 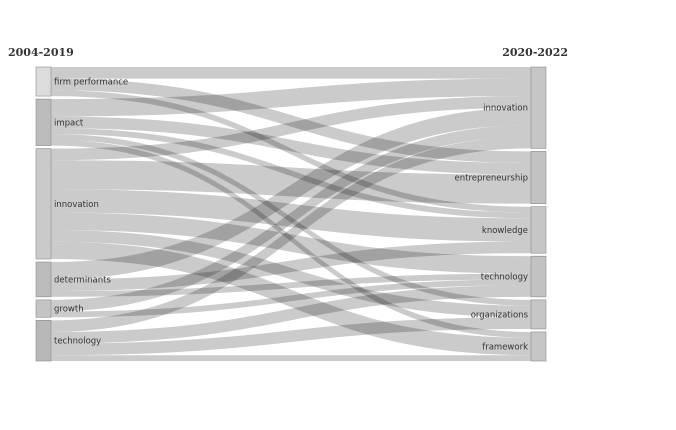 What do you see at coordinates (504, 278) in the screenshot?
I see `right-node-label-technology: technology` at bounding box center [504, 278].